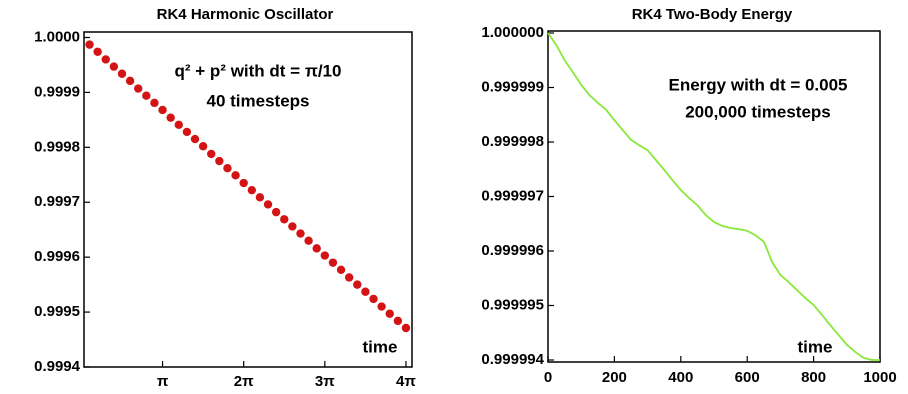 The image size is (908, 394). What do you see at coordinates (163, 381) in the screenshot?
I see `x-tick-label: π` at bounding box center [163, 381].